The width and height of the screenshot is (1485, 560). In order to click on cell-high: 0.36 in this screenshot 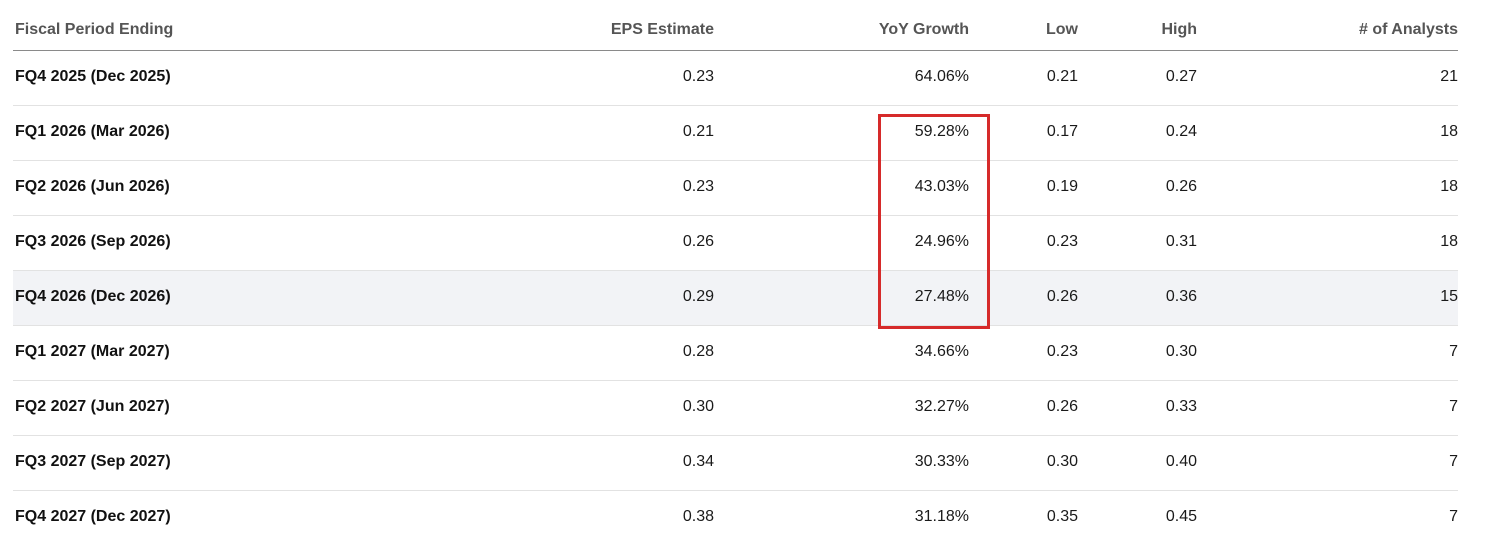, I will do `click(1181, 296)`.